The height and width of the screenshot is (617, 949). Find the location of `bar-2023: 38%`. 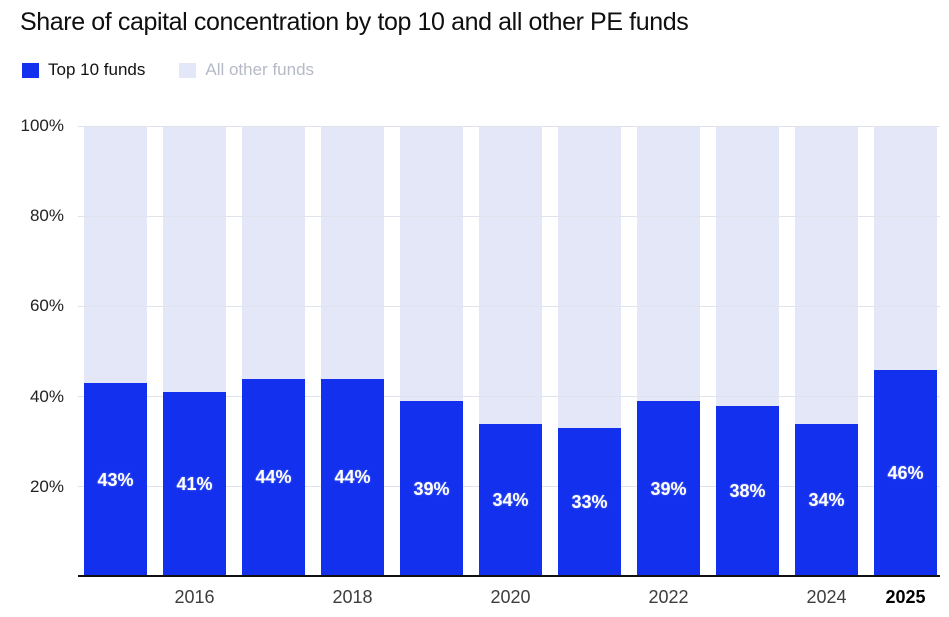

bar-2023: 38% is located at coordinates (747, 351).